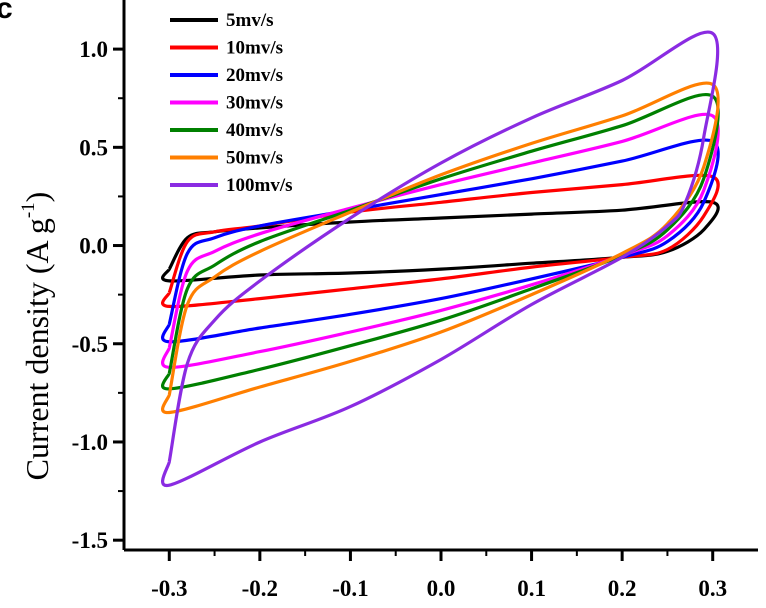 The width and height of the screenshot is (766, 608). Describe the element at coordinates (90, 442) in the screenshot. I see `y-tick-label: -1.0` at that location.